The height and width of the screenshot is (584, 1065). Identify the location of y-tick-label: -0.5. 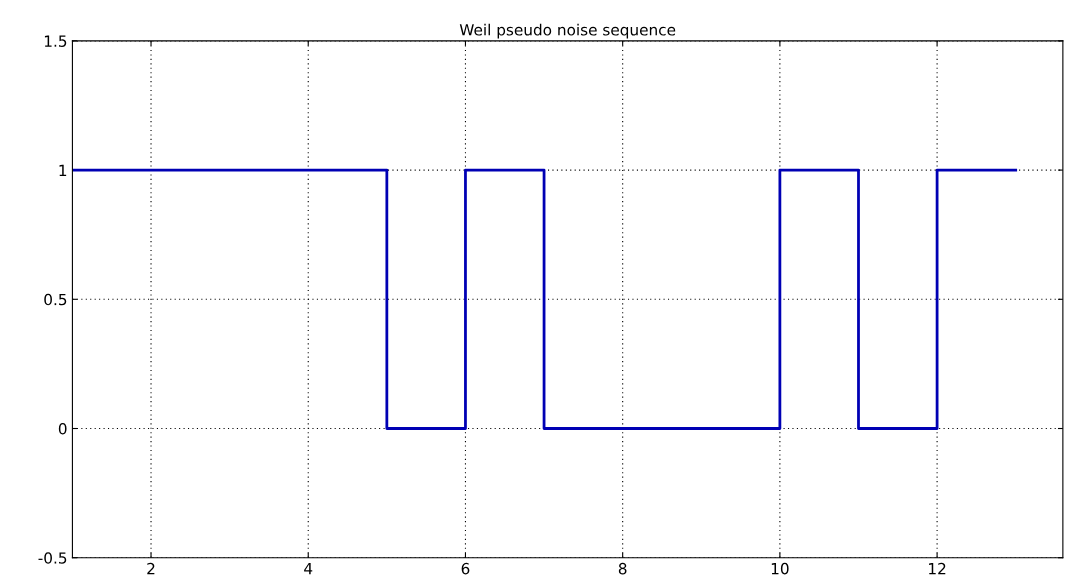
(52, 558).